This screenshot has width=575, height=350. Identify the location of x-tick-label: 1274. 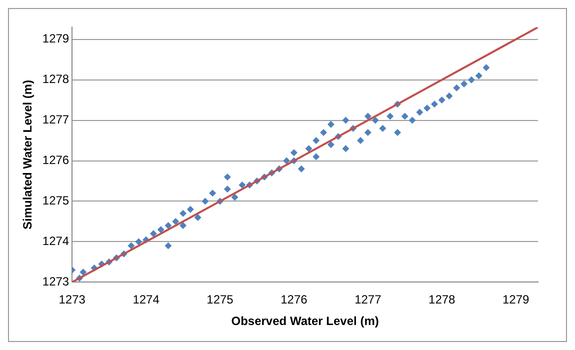
(146, 299).